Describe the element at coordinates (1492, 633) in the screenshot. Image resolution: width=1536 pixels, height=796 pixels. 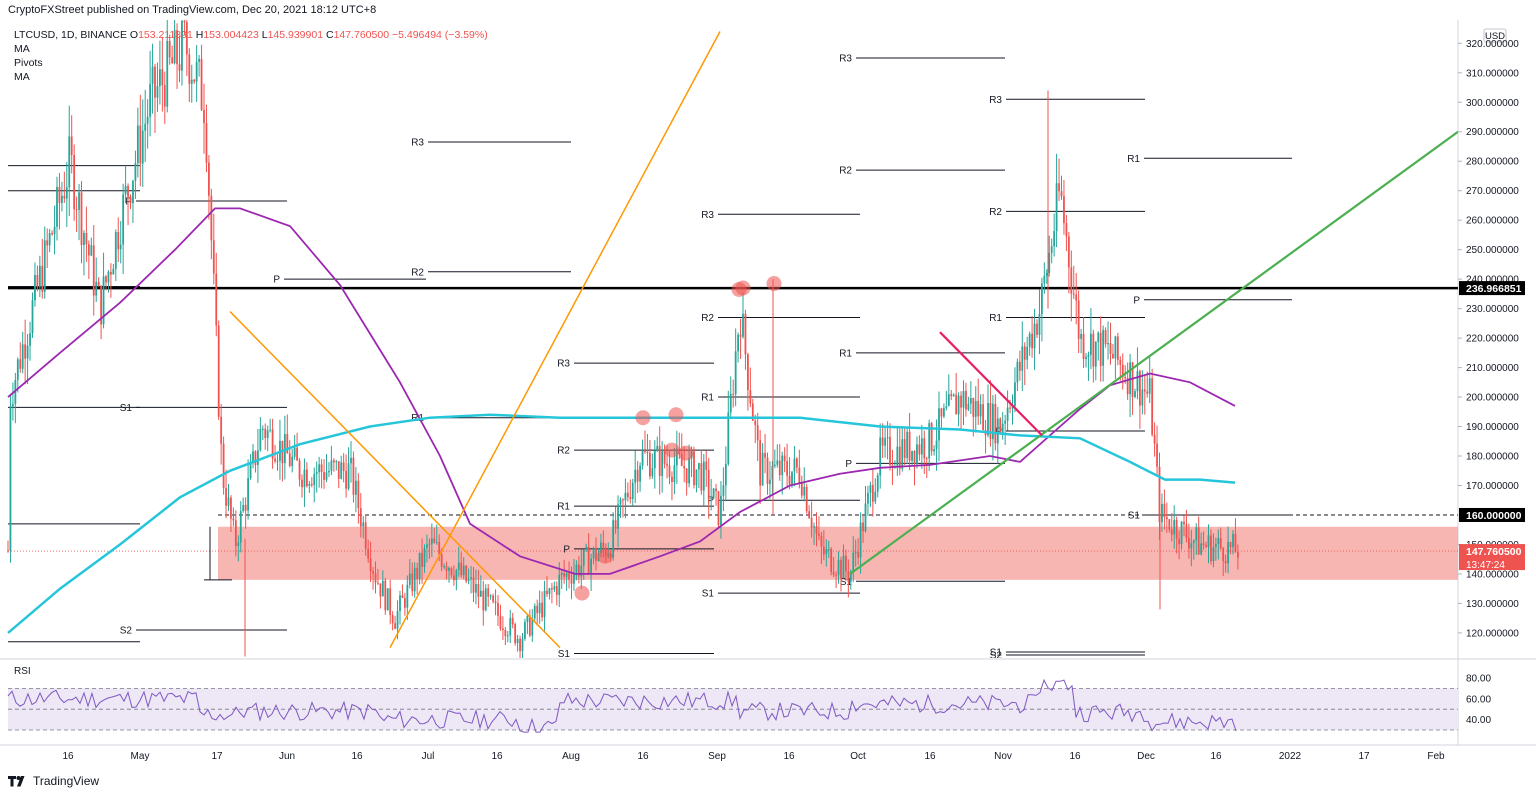
I see `price-tick-label: 120.000000` at that location.